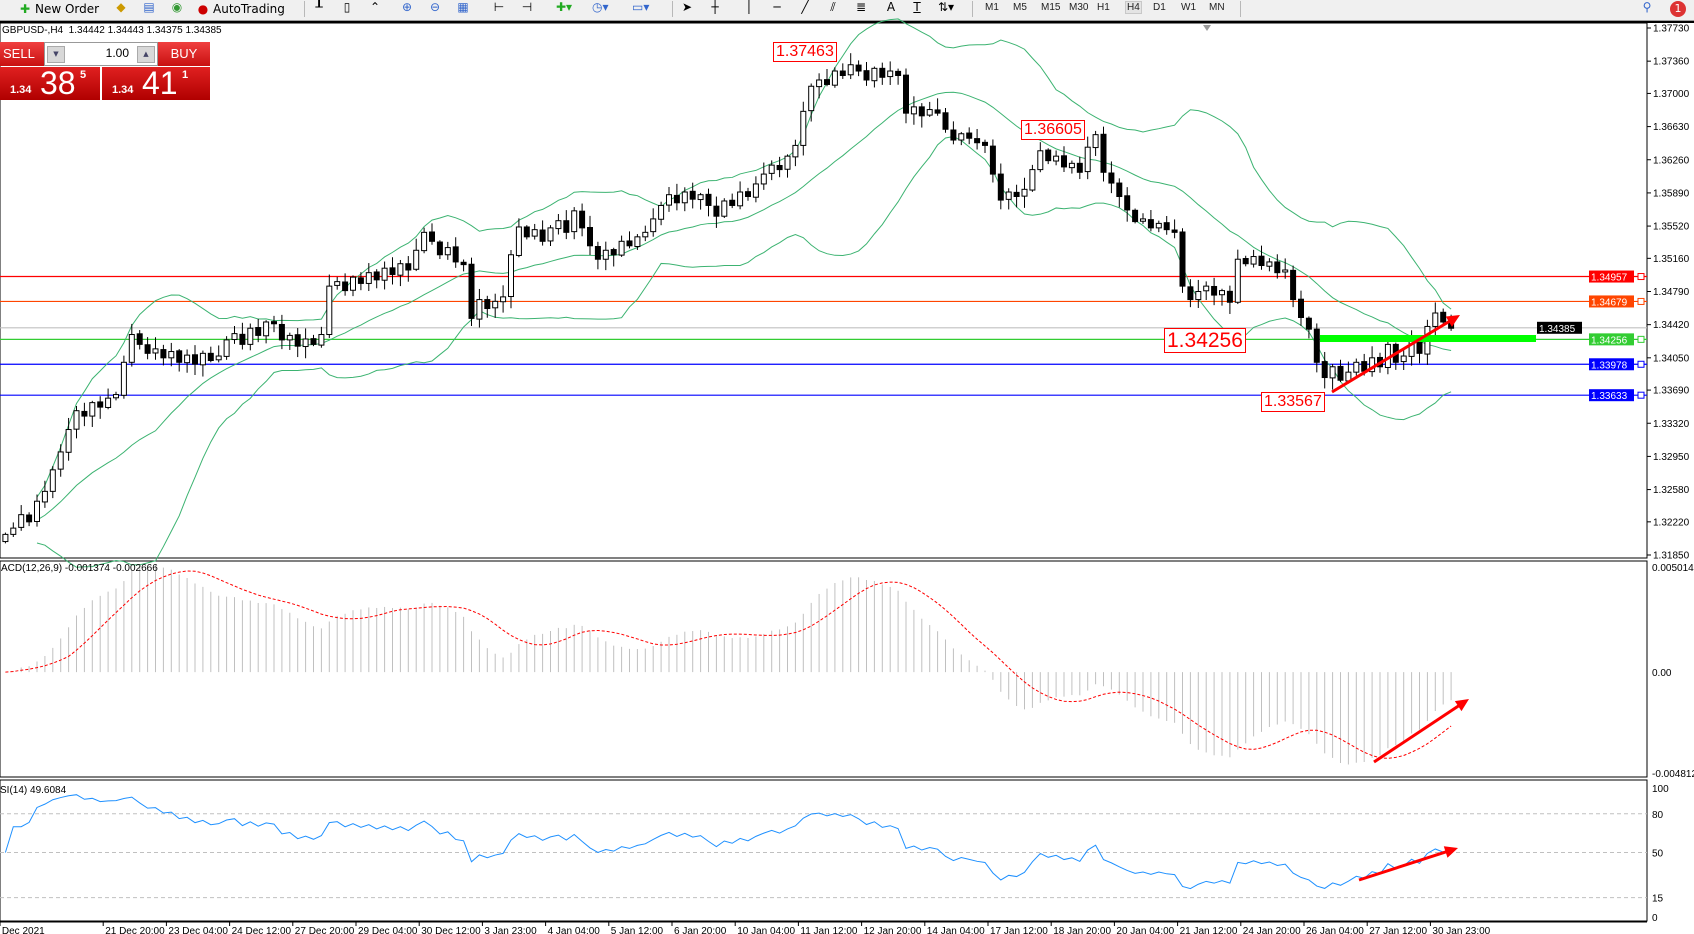  What do you see at coordinates (1051, 7) in the screenshot?
I see `period-m15: M15` at bounding box center [1051, 7].